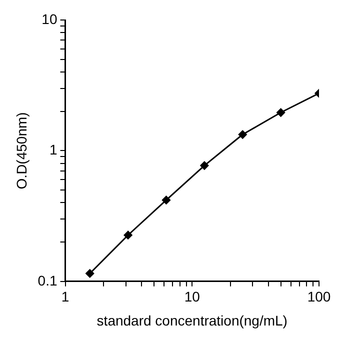 The height and width of the screenshot is (354, 344). What do you see at coordinates (53, 150) in the screenshot?
I see `y-tick-label: 1` at bounding box center [53, 150].